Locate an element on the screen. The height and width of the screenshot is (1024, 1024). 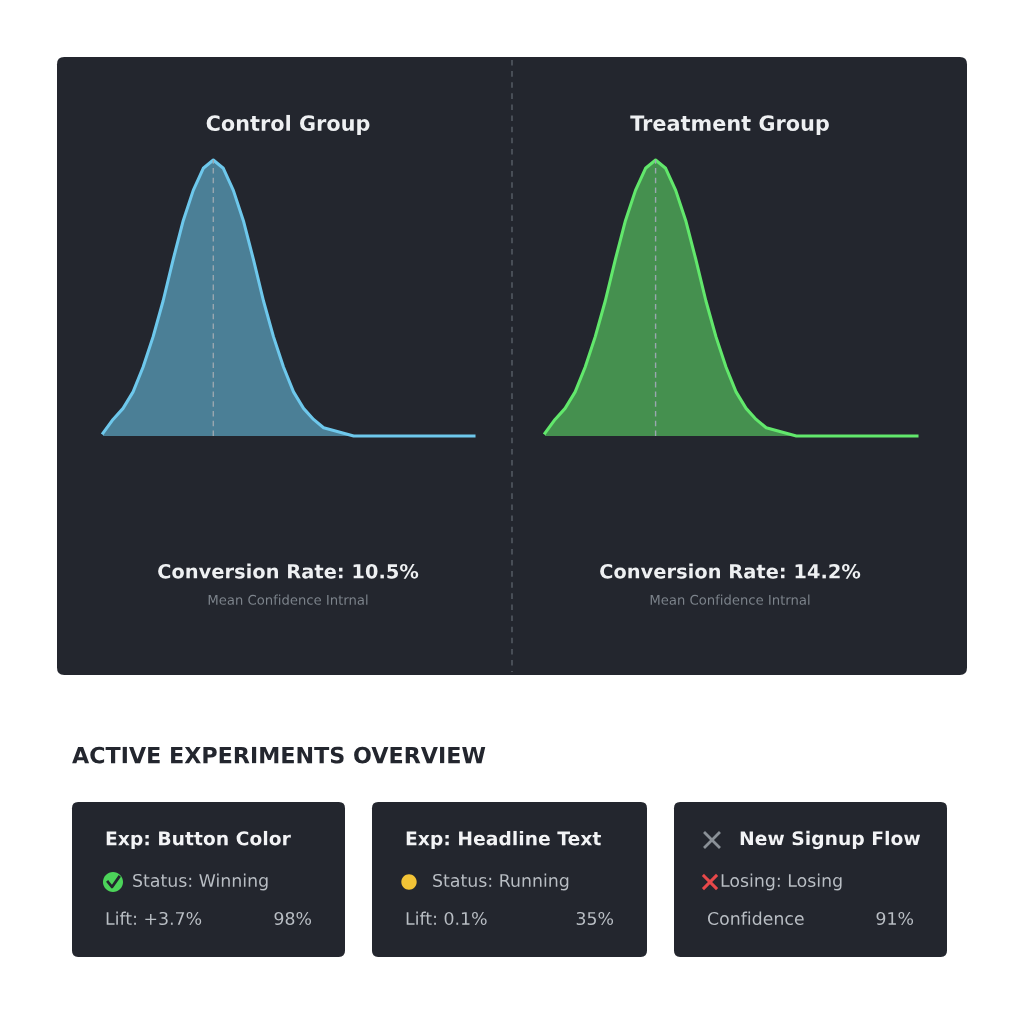
text: Conversion Rate: 14.2% is located at coordinates (730, 571).